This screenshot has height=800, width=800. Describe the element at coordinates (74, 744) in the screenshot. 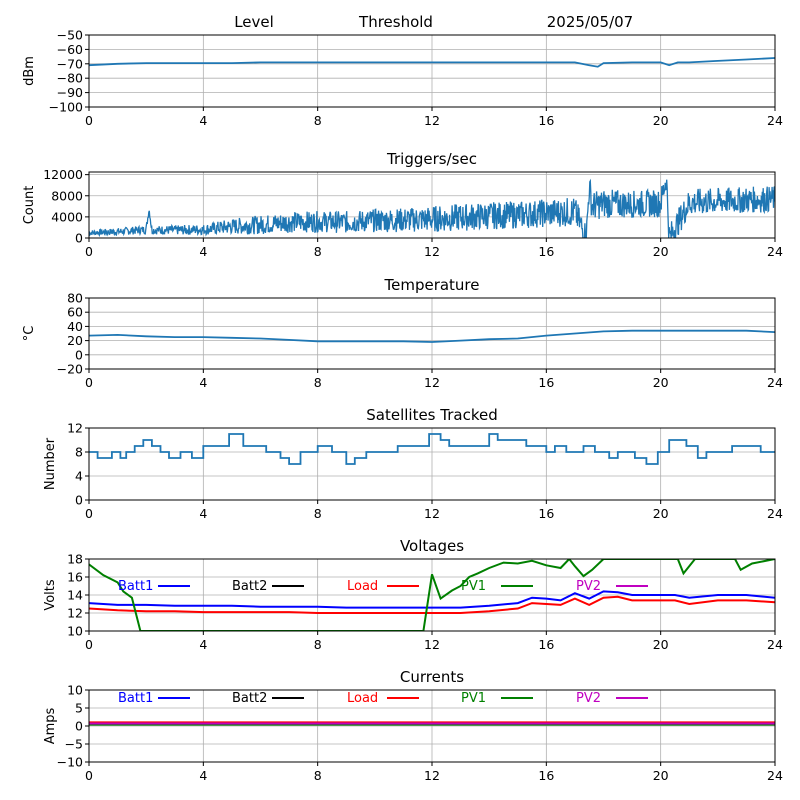

I see `y-tick-label: −5` at that location.